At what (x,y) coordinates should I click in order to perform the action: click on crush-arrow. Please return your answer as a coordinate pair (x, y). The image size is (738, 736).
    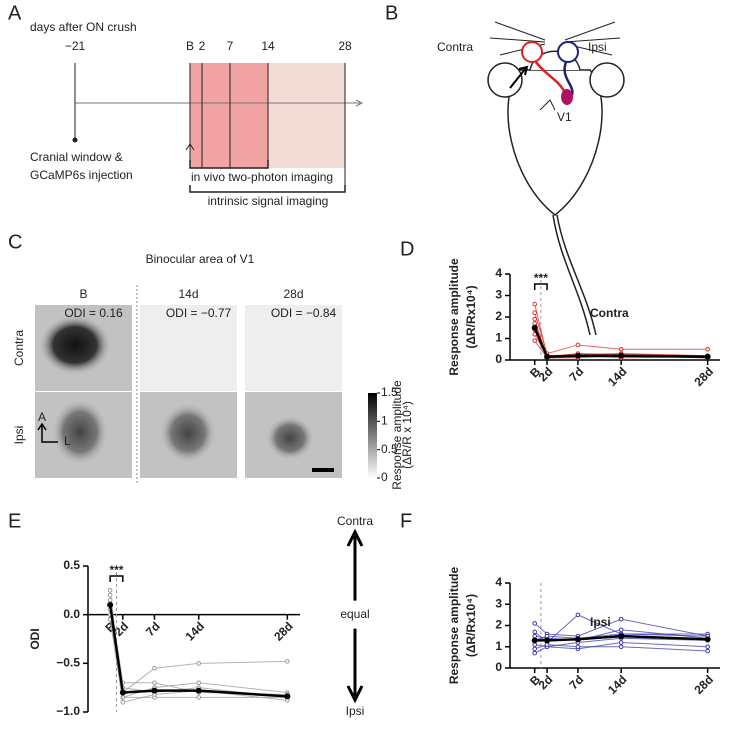
    Looking at the image, I should click on (190, 151).